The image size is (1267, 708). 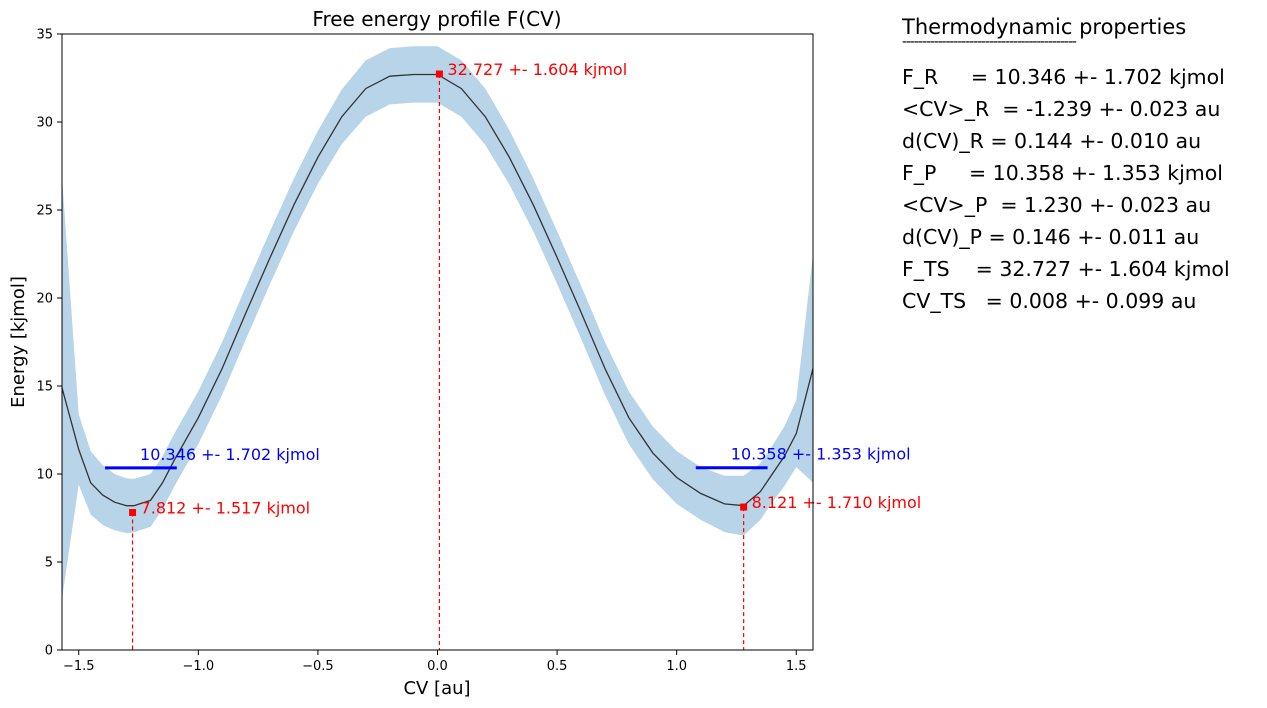 I want to click on y-tick-label: 0, so click(x=49, y=651).